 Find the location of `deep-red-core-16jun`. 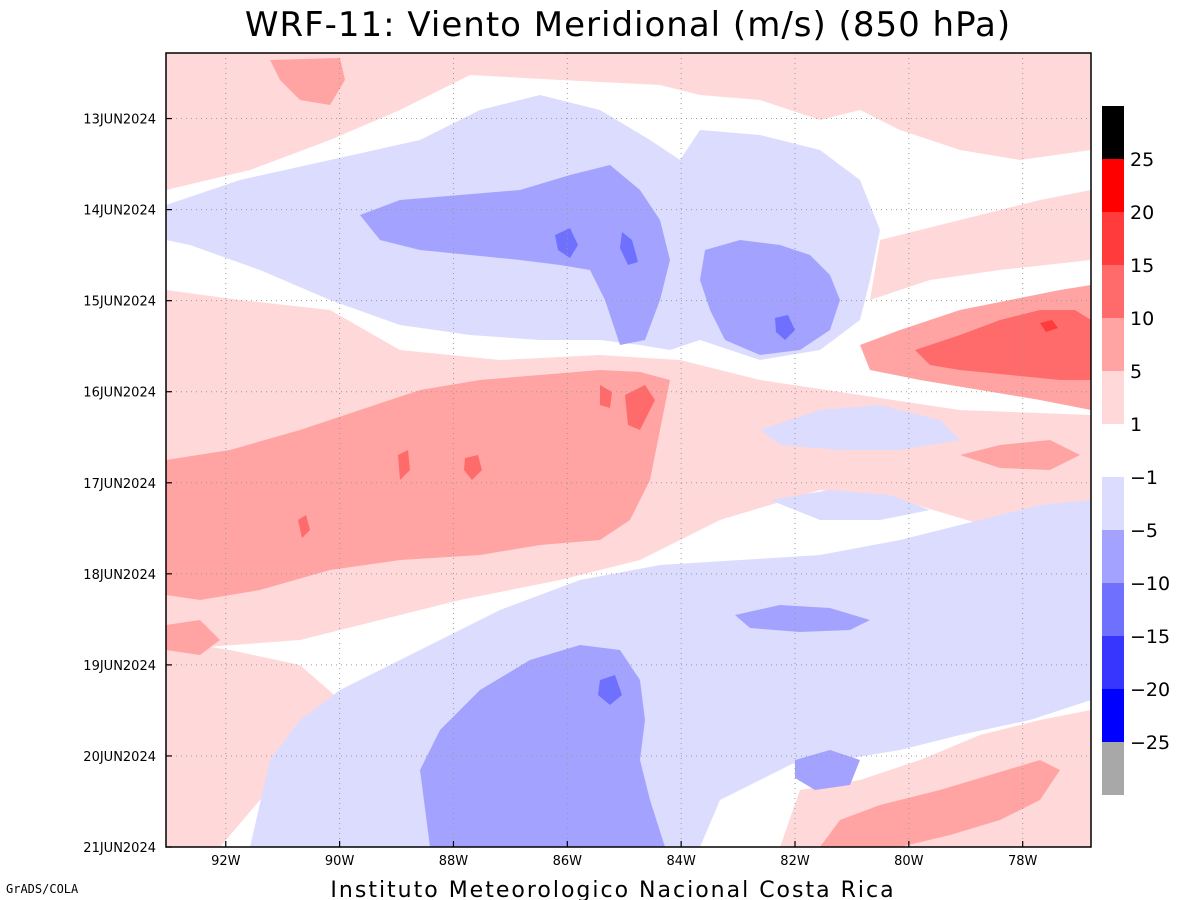

deep-red-core-16jun is located at coordinates (640, 407).